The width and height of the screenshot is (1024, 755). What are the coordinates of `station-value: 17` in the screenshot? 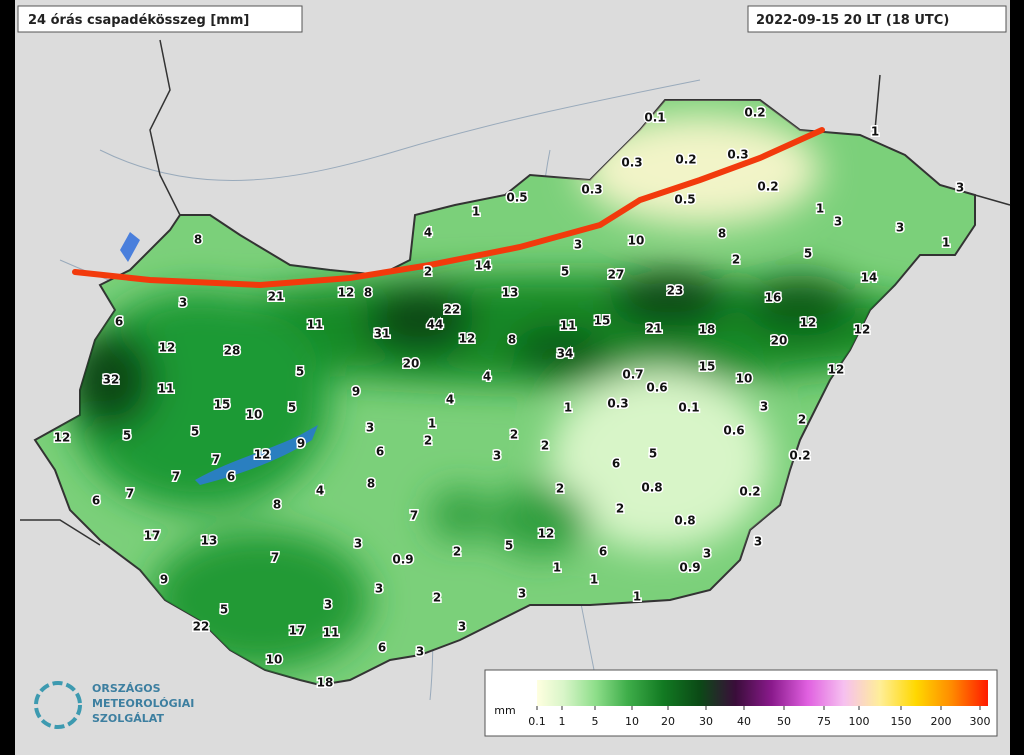 It's located at (152, 536).